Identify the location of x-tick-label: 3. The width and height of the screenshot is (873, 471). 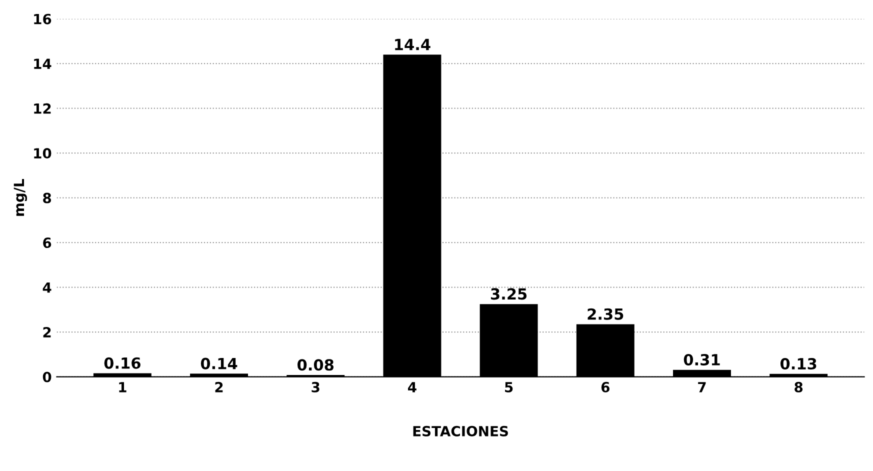
(316, 387).